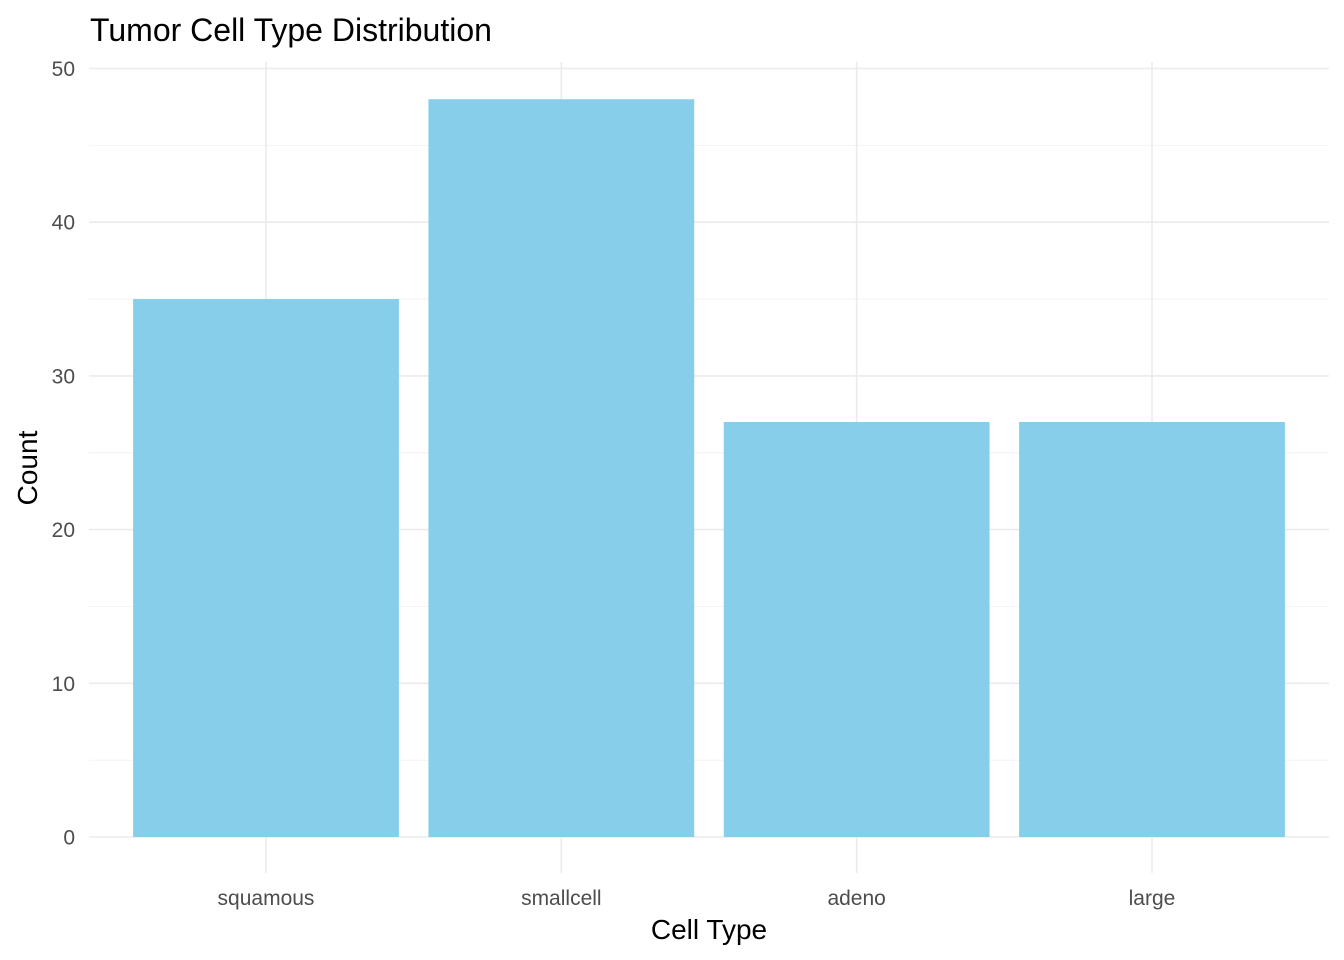 The image size is (1344, 960). Describe the element at coordinates (63, 684) in the screenshot. I see `y-tick-label: 10` at that location.